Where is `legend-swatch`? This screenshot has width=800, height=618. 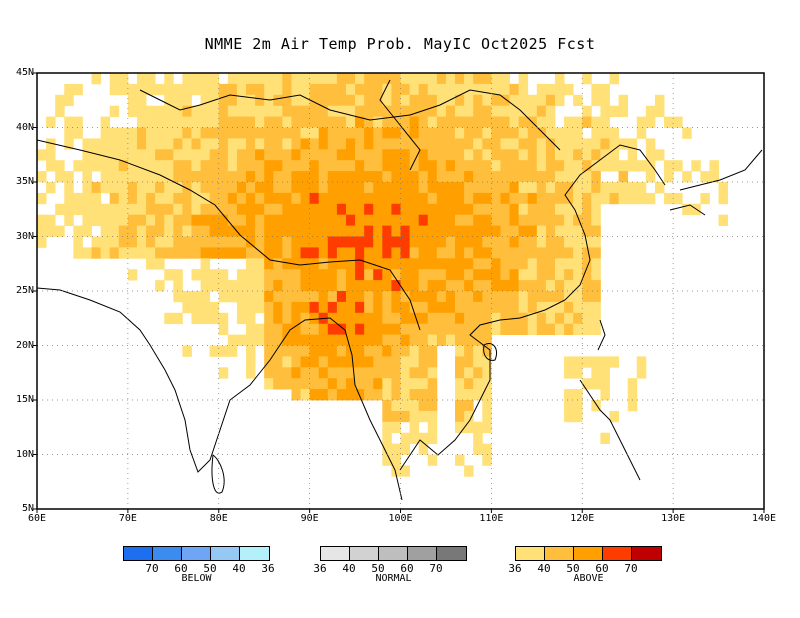 legend-swatch is located at coordinates (393, 553).